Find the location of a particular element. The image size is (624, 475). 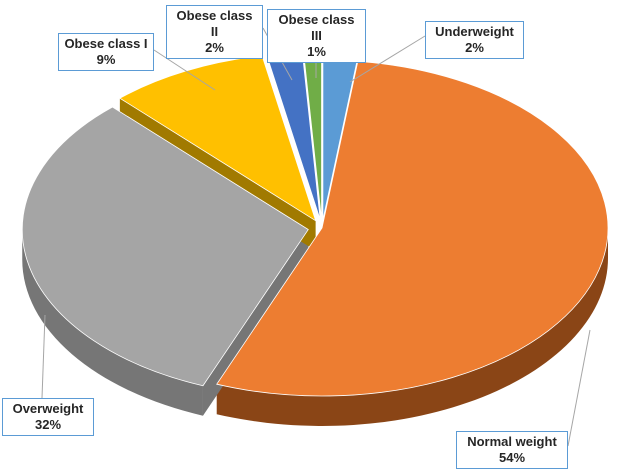

label-obese-class-1-name: Obese class I is located at coordinates (106, 43).